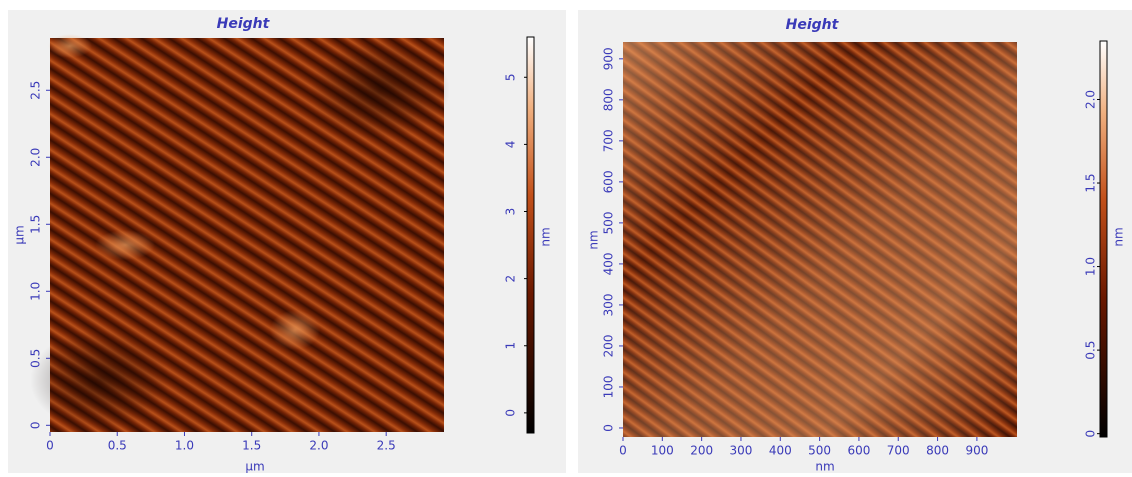 This screenshot has height=477, width=1132. What do you see at coordinates (36, 157) in the screenshot?
I see `y-tick-label: 2.0` at bounding box center [36, 157].